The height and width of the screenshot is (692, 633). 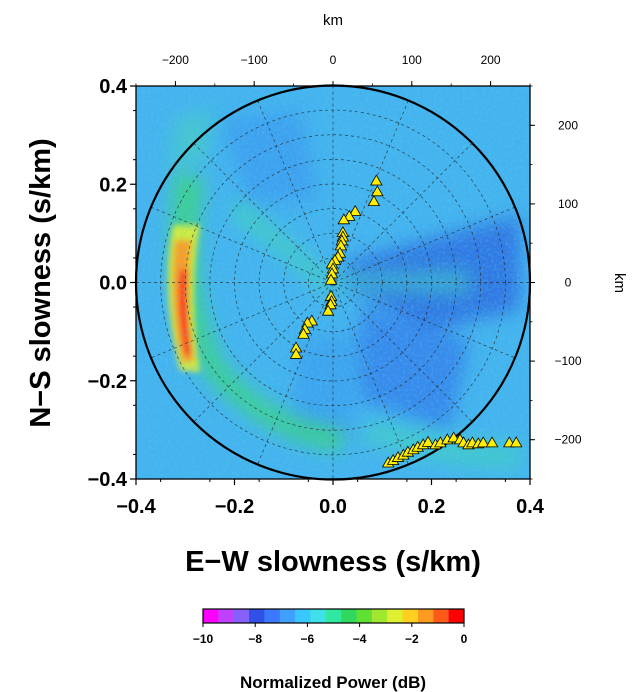 I want to click on x-tick-label: 0.0, so click(x=333, y=507).